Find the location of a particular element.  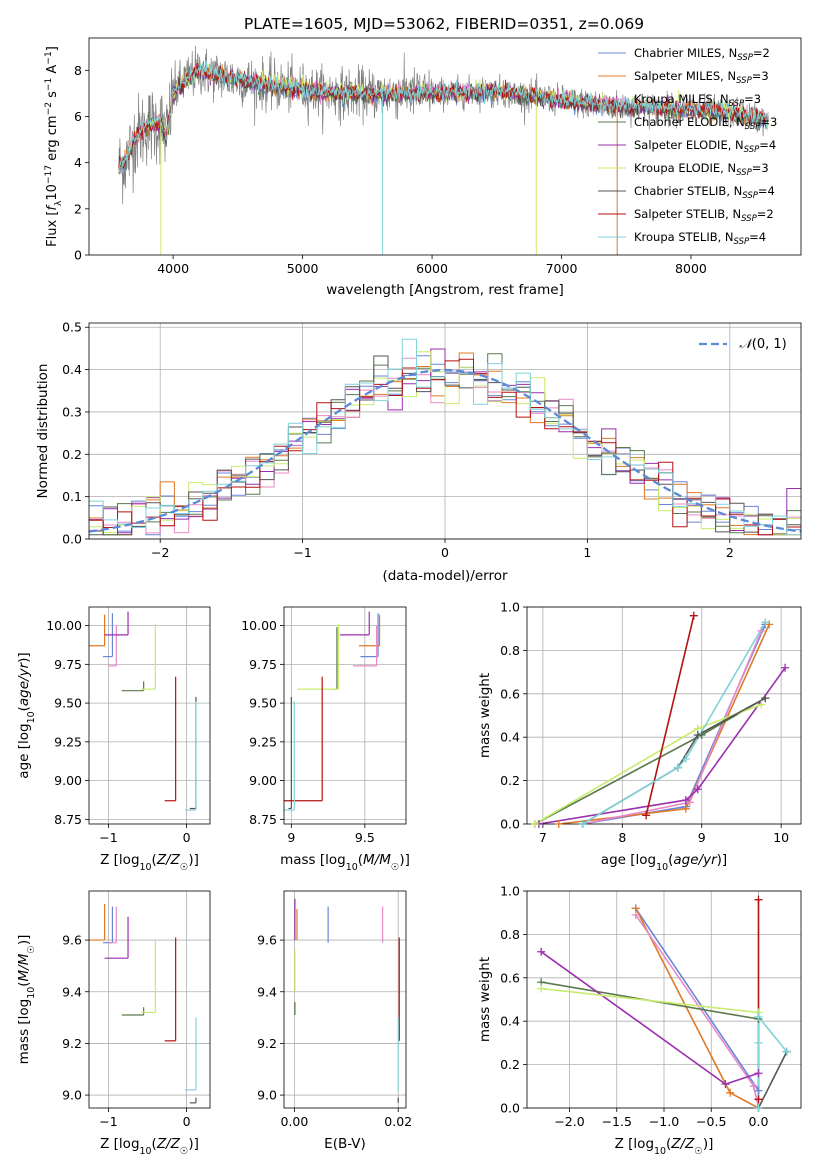

grid is located at coordinates (149, 715).